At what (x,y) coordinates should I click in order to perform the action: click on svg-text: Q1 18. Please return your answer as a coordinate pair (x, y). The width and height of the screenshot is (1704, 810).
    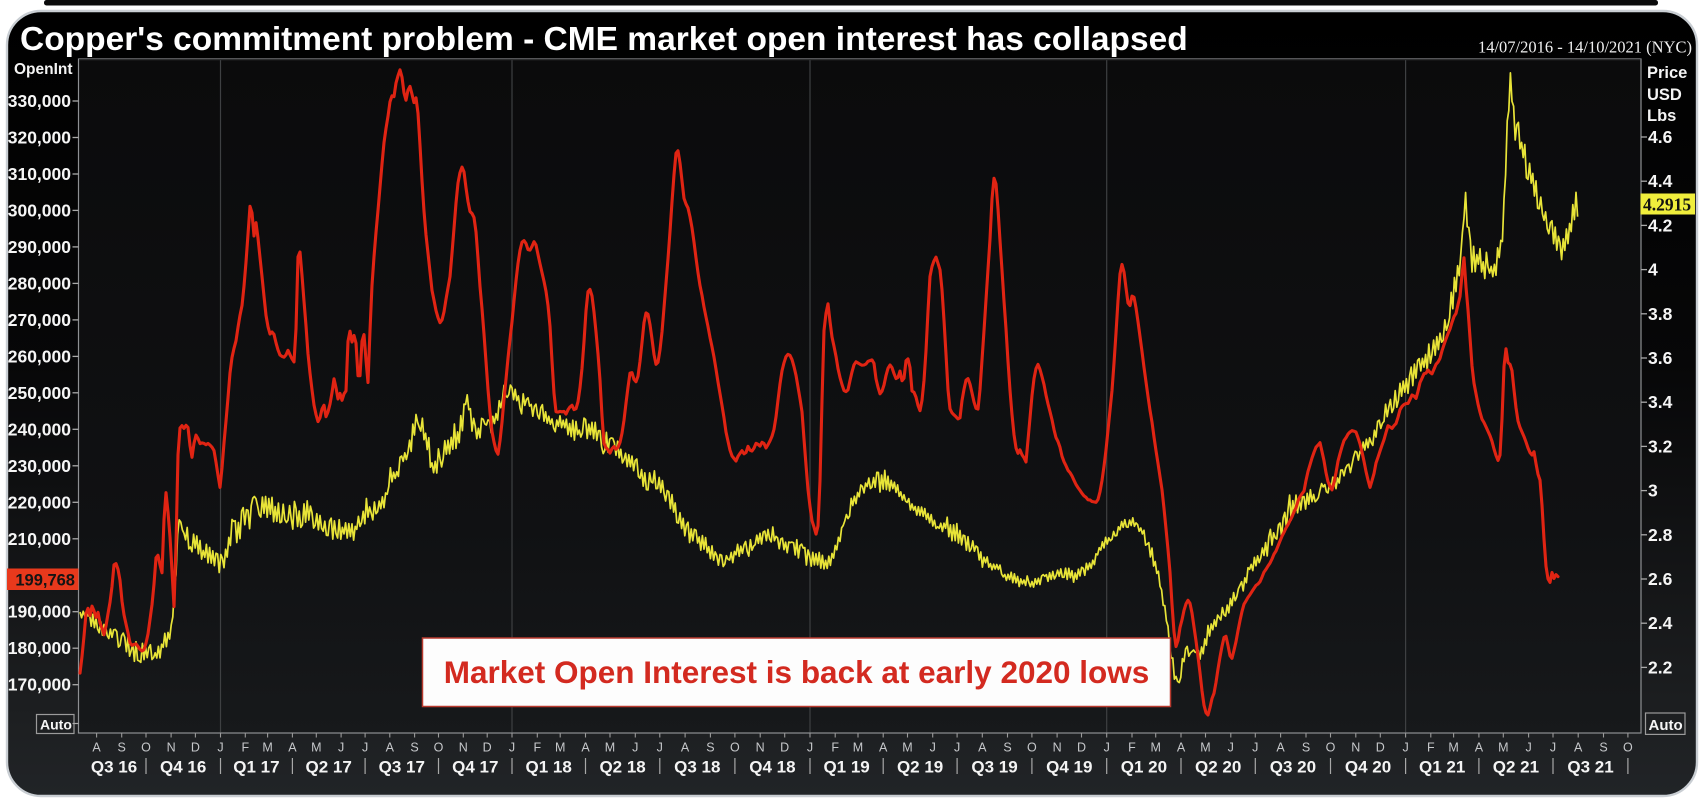
    Looking at the image, I should click on (549, 767).